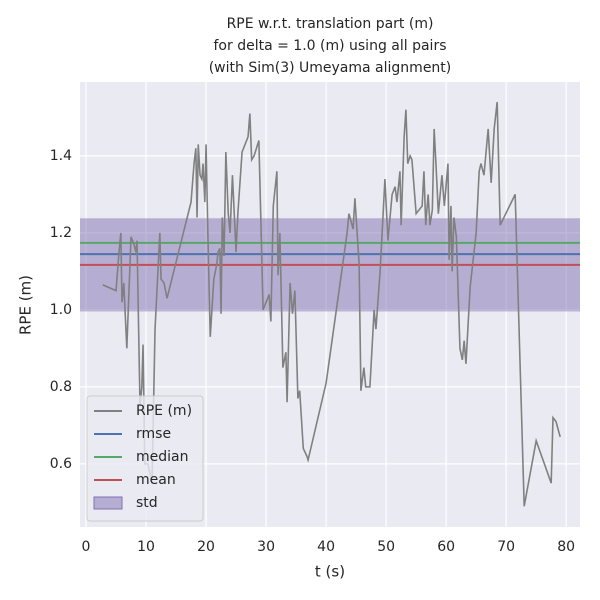 The height and width of the screenshot is (600, 600). What do you see at coordinates (506, 547) in the screenshot?
I see `x-tick-label: 70` at bounding box center [506, 547].